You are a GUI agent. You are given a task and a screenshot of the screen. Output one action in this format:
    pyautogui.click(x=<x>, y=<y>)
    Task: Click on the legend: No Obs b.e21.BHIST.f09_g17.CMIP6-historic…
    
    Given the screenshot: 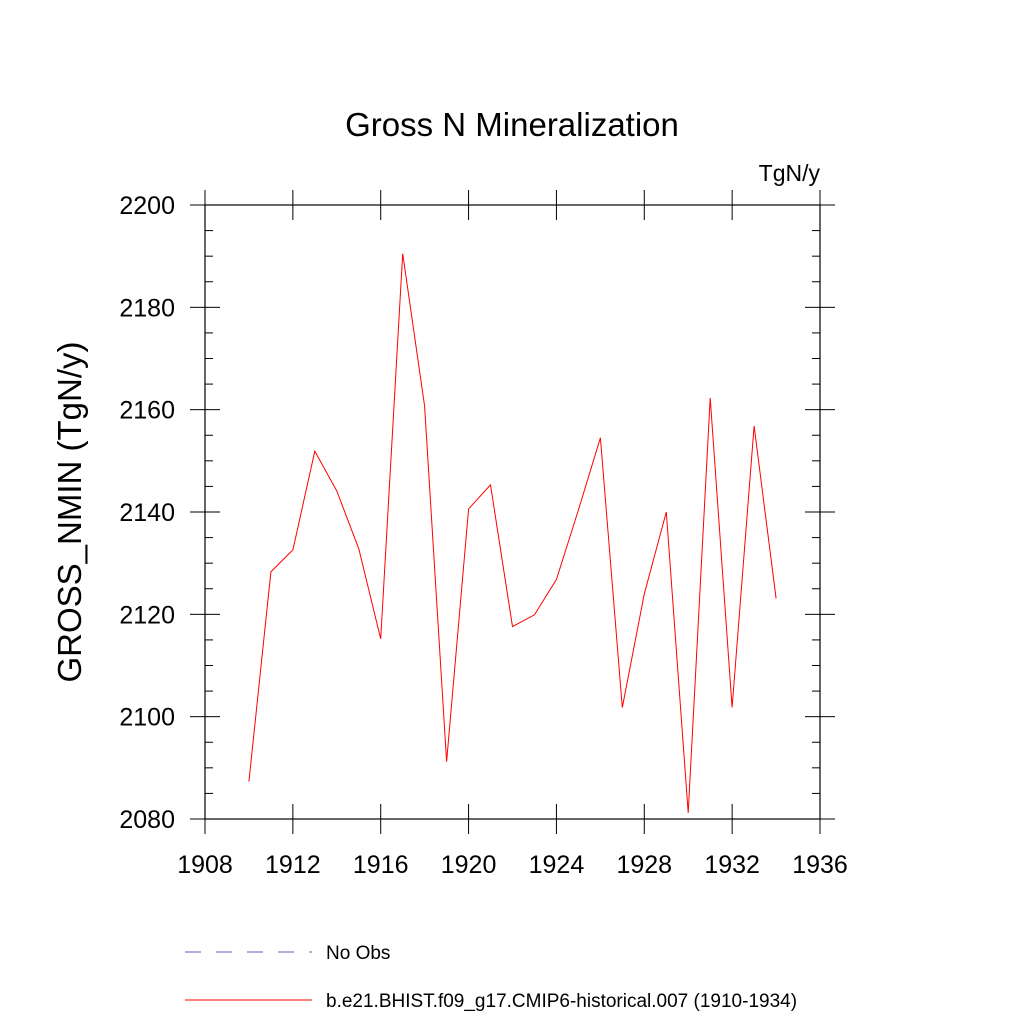 What is the action you would take?
    pyautogui.click(x=491, y=977)
    